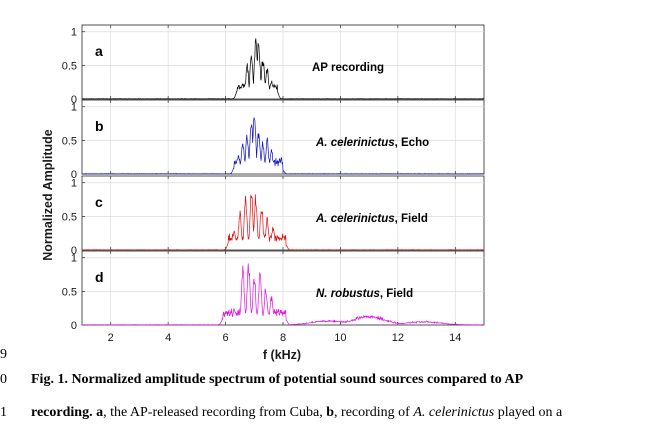 This screenshot has width=645, height=432. I want to click on caption-ref-a: a, so click(100, 412).